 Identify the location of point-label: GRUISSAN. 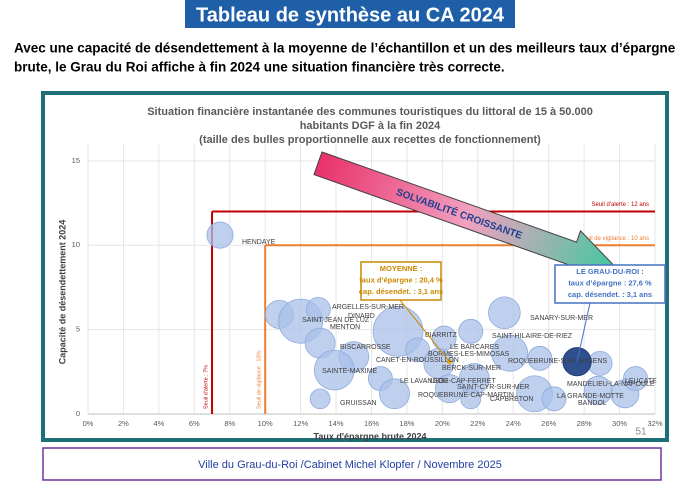
(358, 403).